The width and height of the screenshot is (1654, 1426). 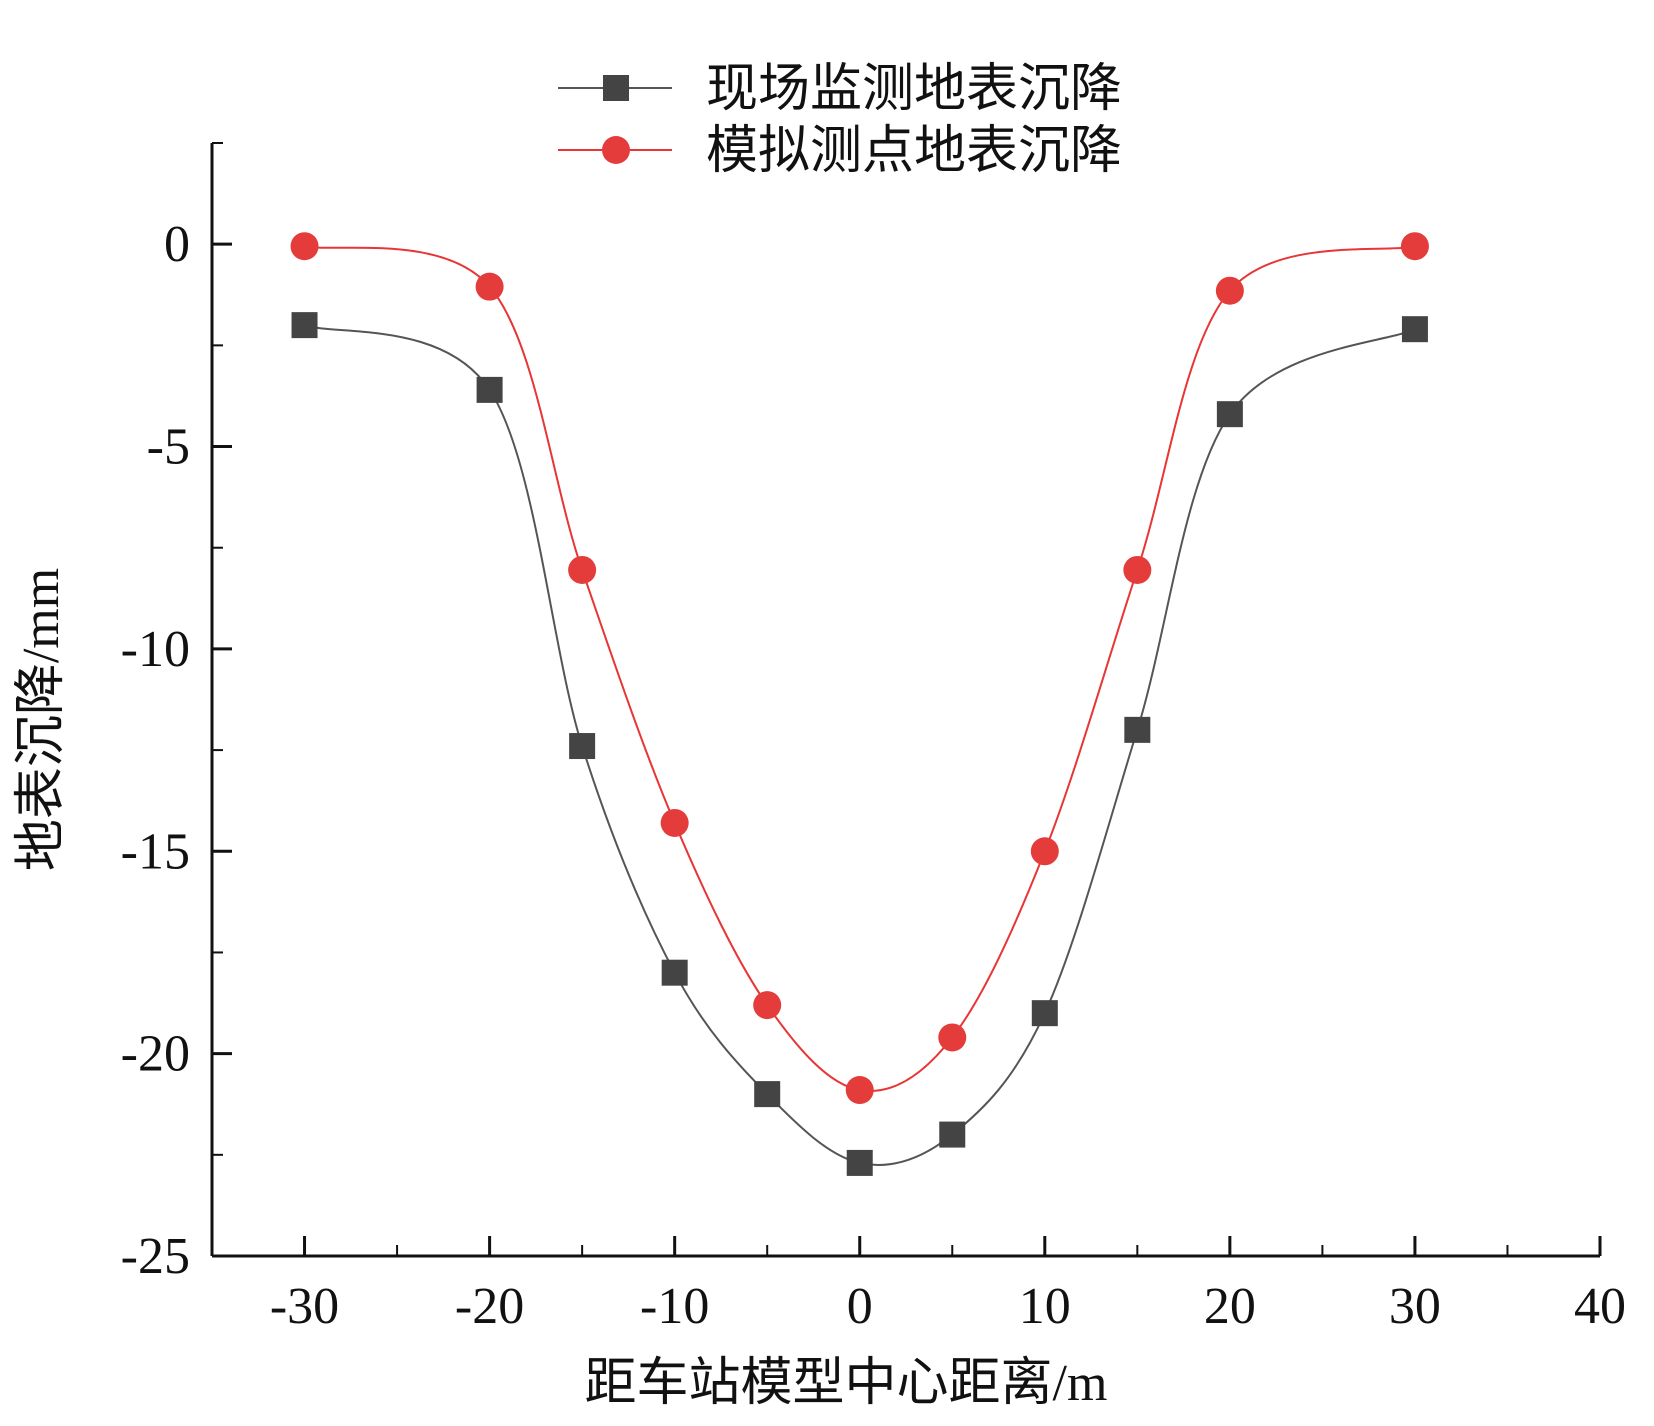 What do you see at coordinates (304, 1306) in the screenshot?
I see `x-tick-label: -30` at bounding box center [304, 1306].